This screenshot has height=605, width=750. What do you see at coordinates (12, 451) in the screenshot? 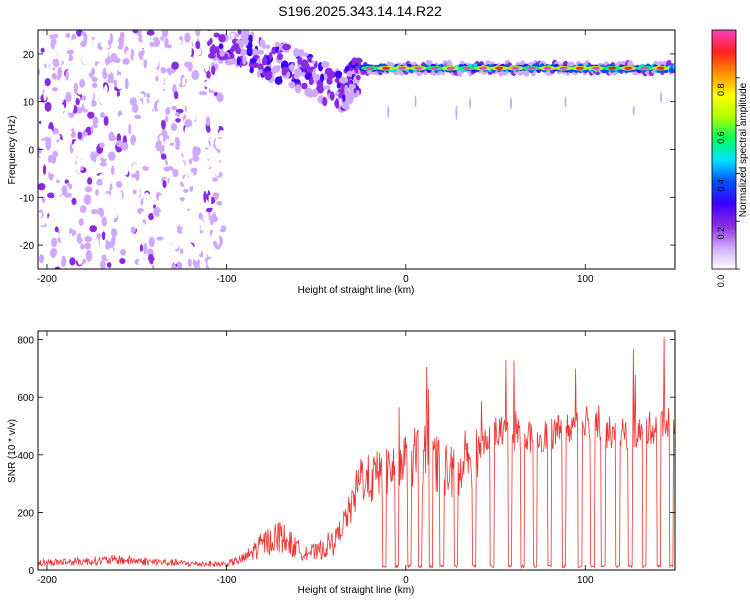
I see `snr-ylabel: SNR (10 * v/v)` at bounding box center [12, 451].